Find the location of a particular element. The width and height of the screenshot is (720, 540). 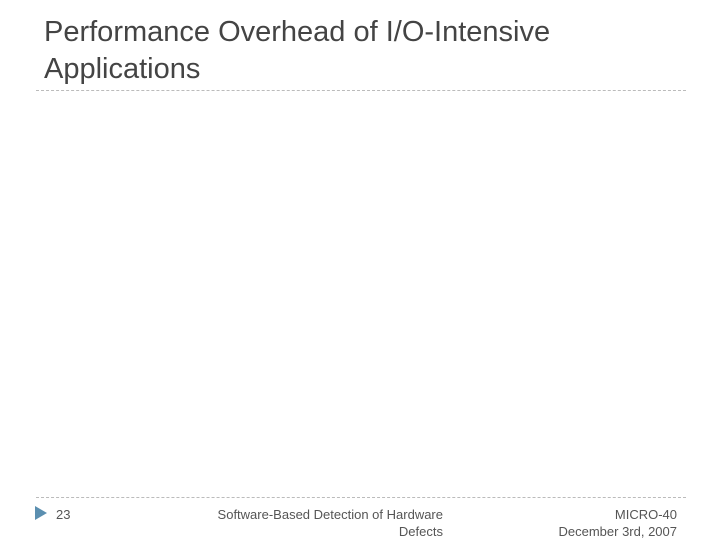

footer-text: Defects is located at coordinates (420, 531).